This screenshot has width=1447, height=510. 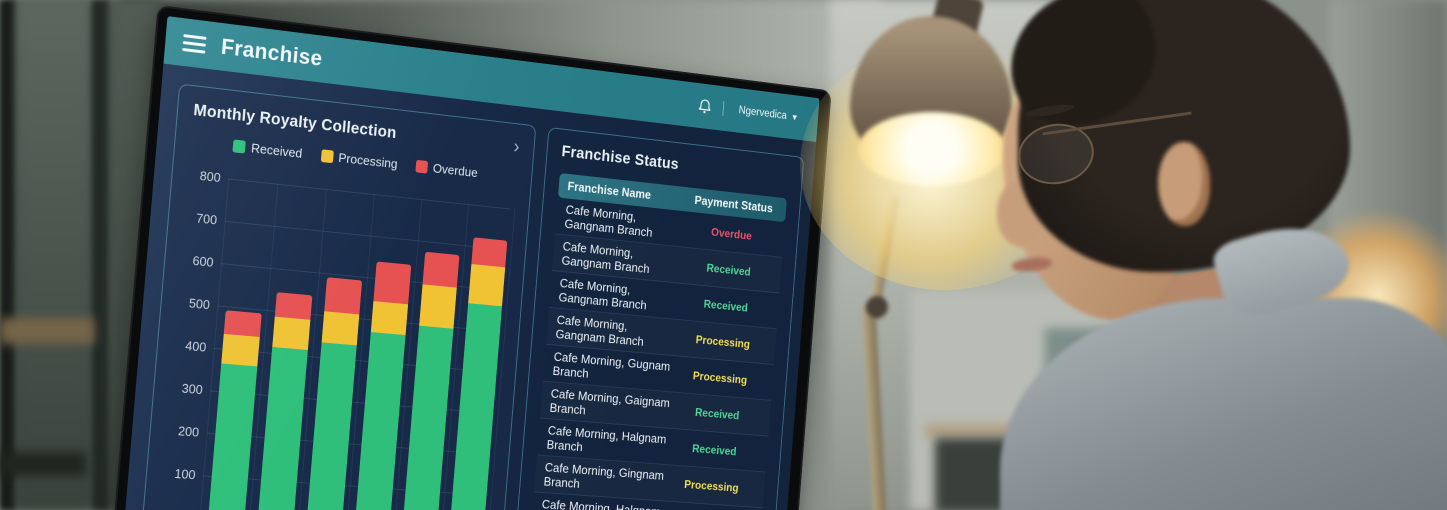 What do you see at coordinates (455, 170) in the screenshot?
I see `legend-label: Overdue` at bounding box center [455, 170].